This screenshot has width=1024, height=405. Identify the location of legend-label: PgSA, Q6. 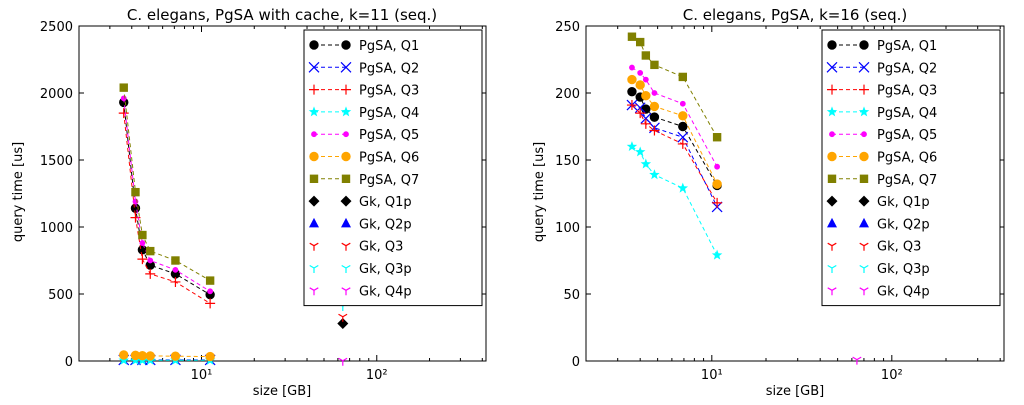
(389, 158).